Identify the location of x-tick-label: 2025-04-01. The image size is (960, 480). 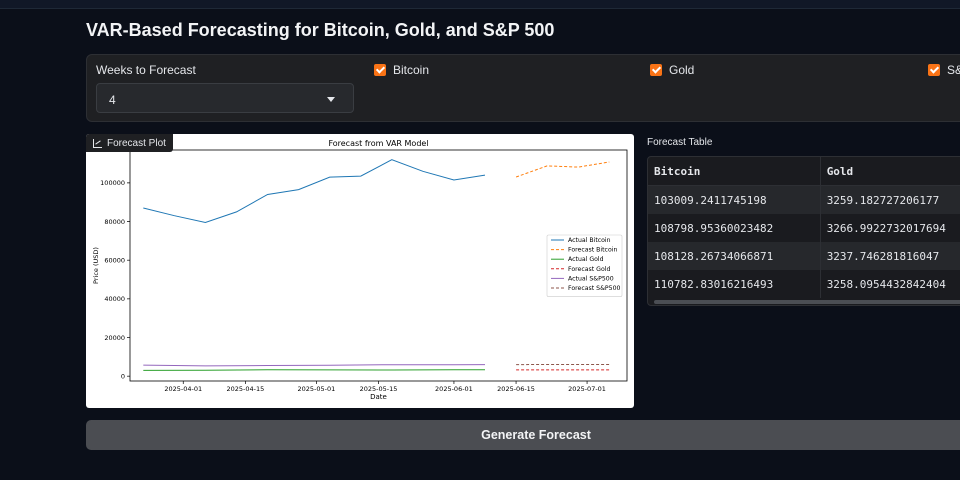
(183, 389).